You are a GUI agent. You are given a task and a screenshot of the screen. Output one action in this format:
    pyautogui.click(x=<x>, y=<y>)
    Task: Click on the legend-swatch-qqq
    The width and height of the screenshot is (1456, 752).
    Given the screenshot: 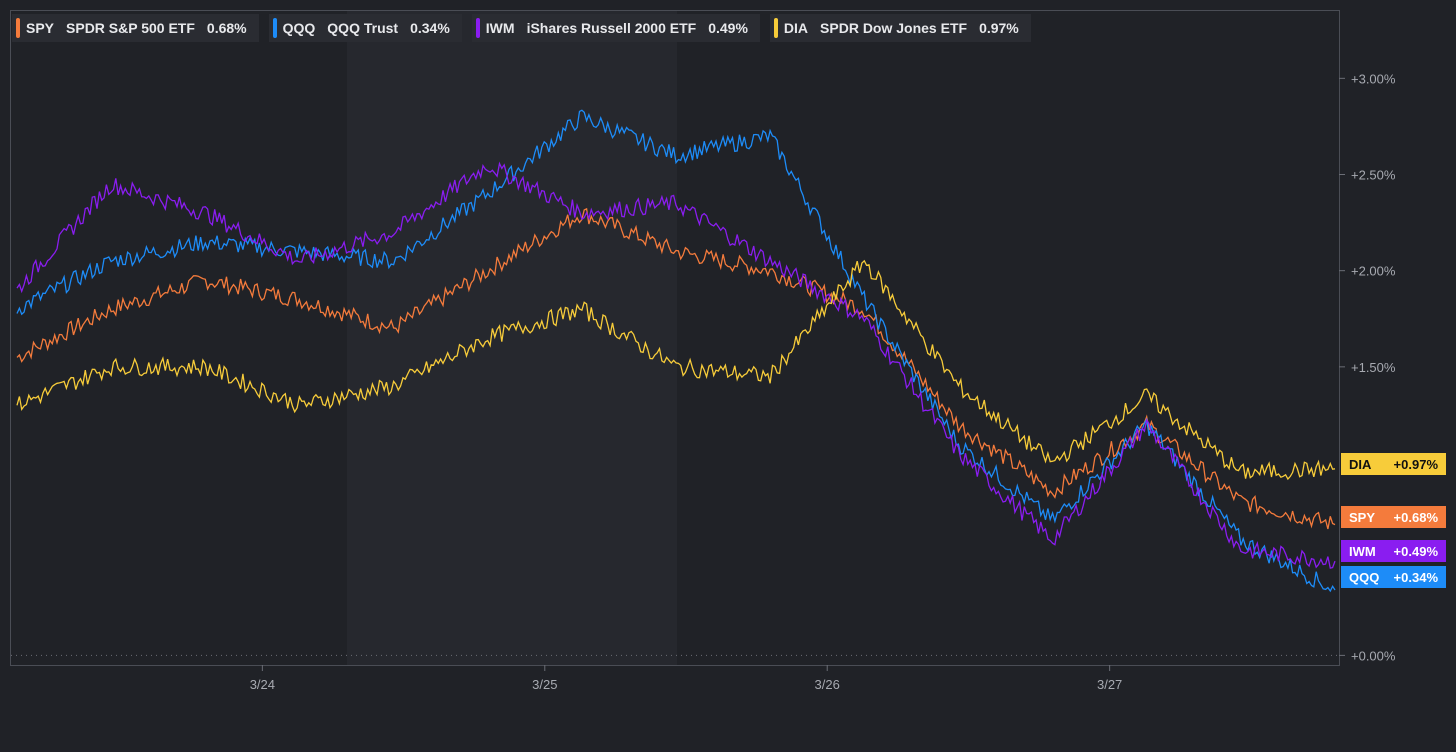 What is the action you would take?
    pyautogui.click(x=274, y=28)
    